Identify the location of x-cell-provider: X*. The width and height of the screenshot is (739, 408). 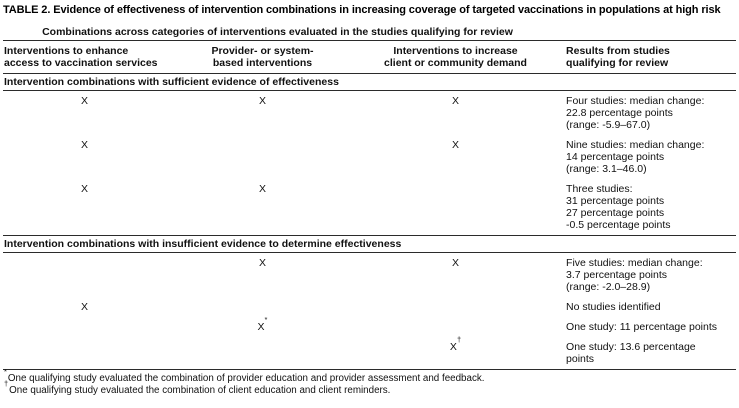
(262, 326).